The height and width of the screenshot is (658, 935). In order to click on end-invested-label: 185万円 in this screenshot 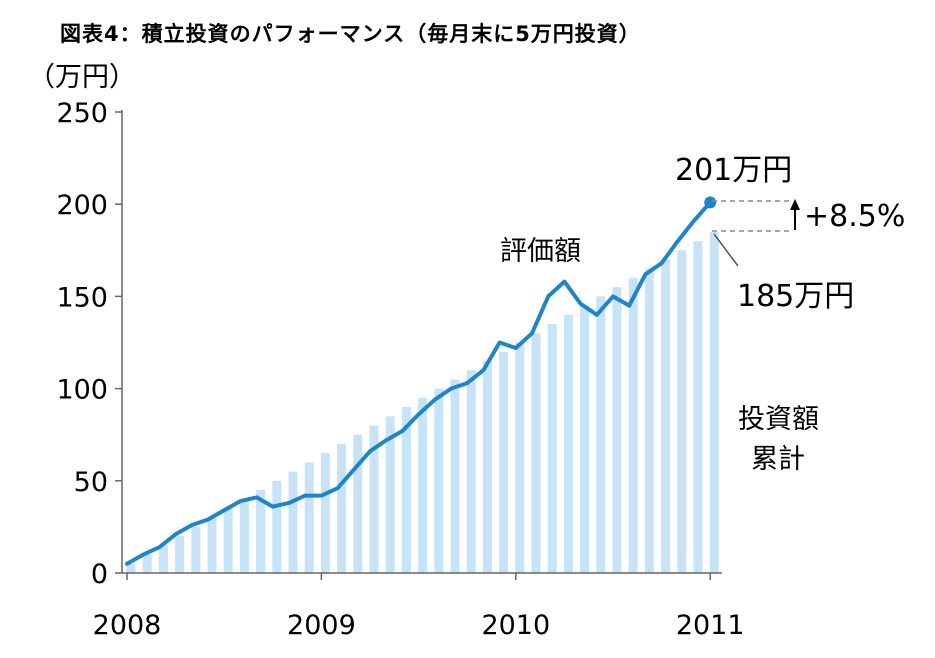, I will do `click(795, 296)`.